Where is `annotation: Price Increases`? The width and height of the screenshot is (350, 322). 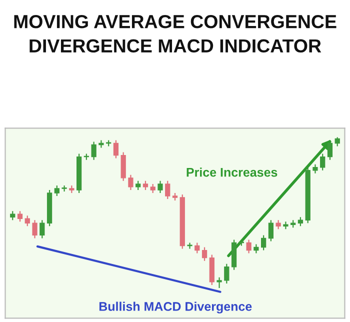
annotation: Price Increases is located at coordinates (232, 172).